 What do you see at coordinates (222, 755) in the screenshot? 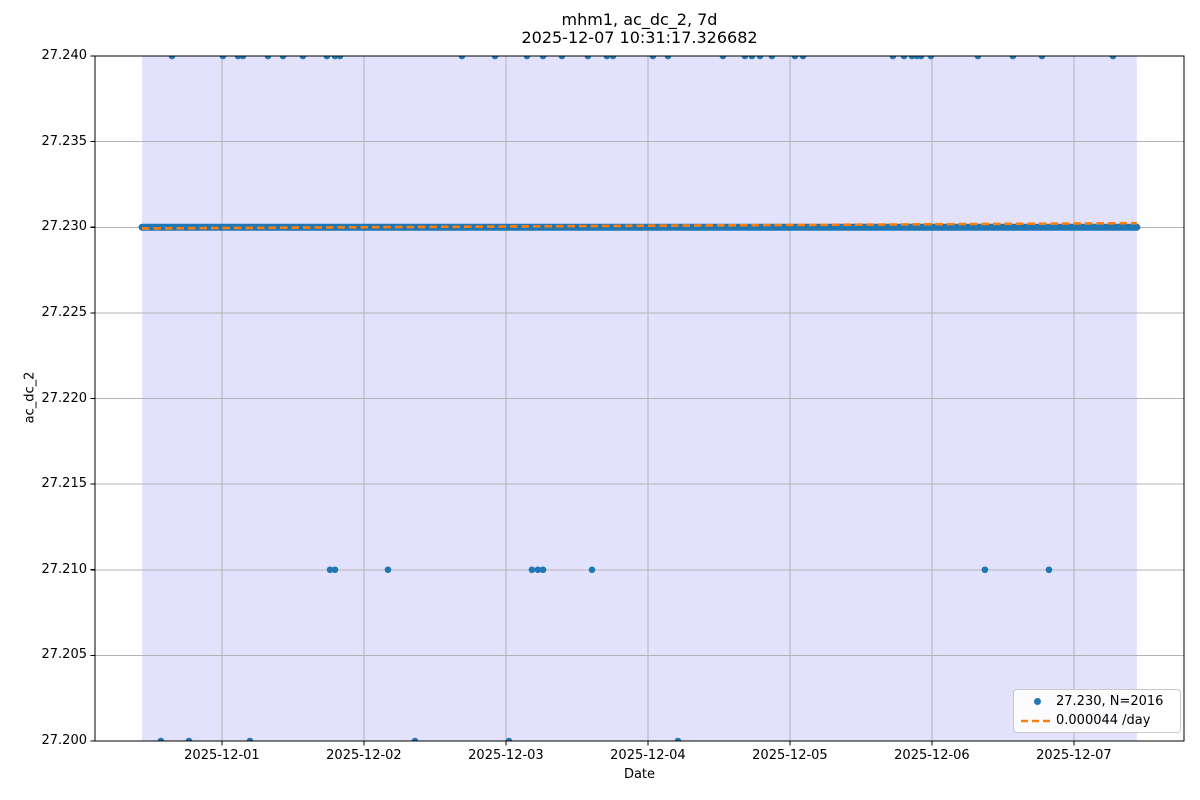
I see `x-tick-label: 2025-12-01` at bounding box center [222, 755].